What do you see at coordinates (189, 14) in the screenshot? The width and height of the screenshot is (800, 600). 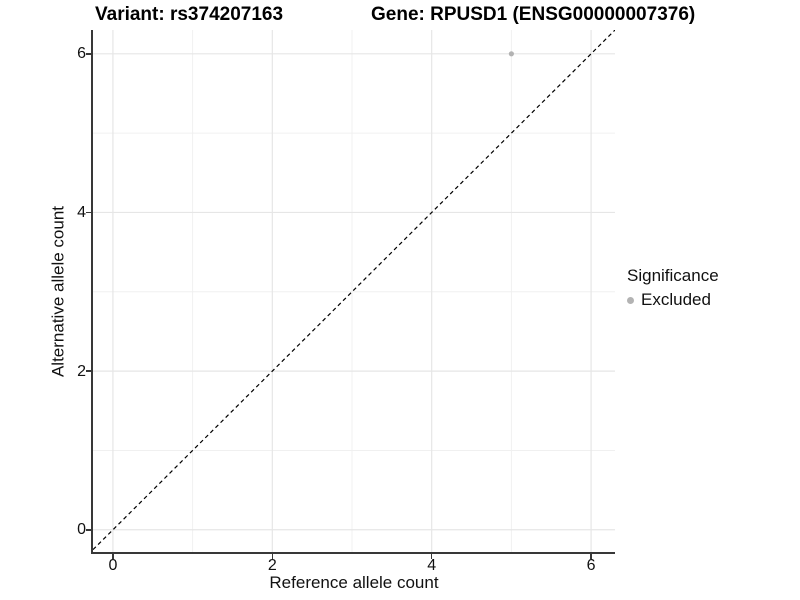 I see `plot-title-variant: Variant: rs374207163` at bounding box center [189, 14].